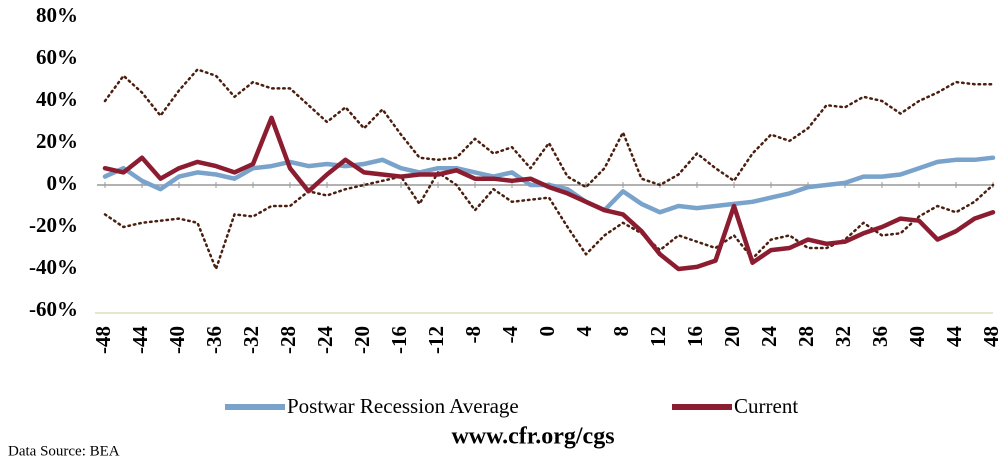 This screenshot has height=456, width=1008. What do you see at coordinates (64, 449) in the screenshot?
I see `note: Data Source: BEA` at bounding box center [64, 449].